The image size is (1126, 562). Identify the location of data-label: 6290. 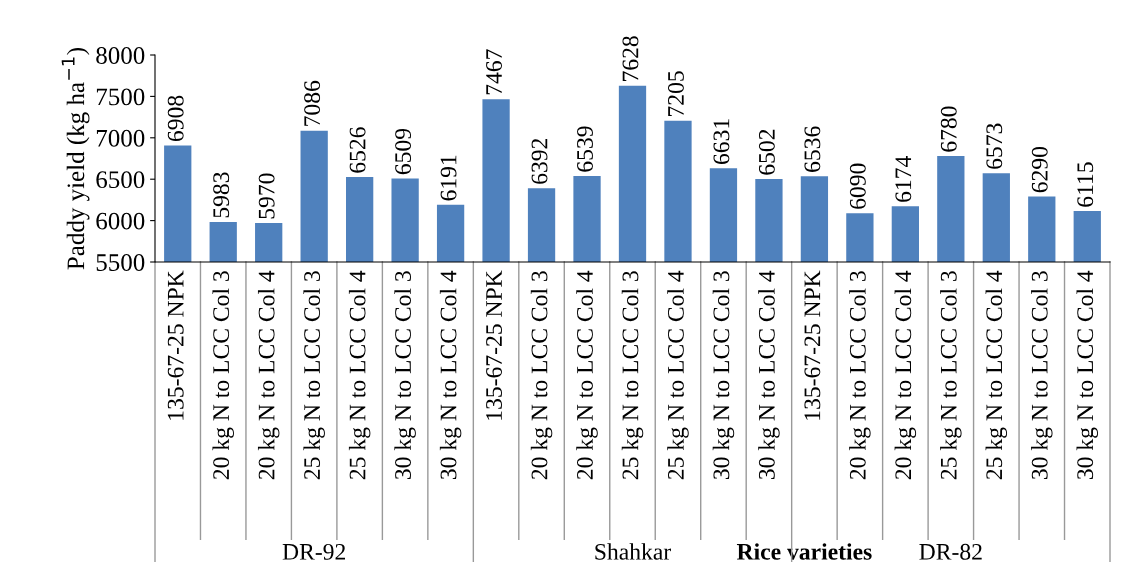
(1039, 169).